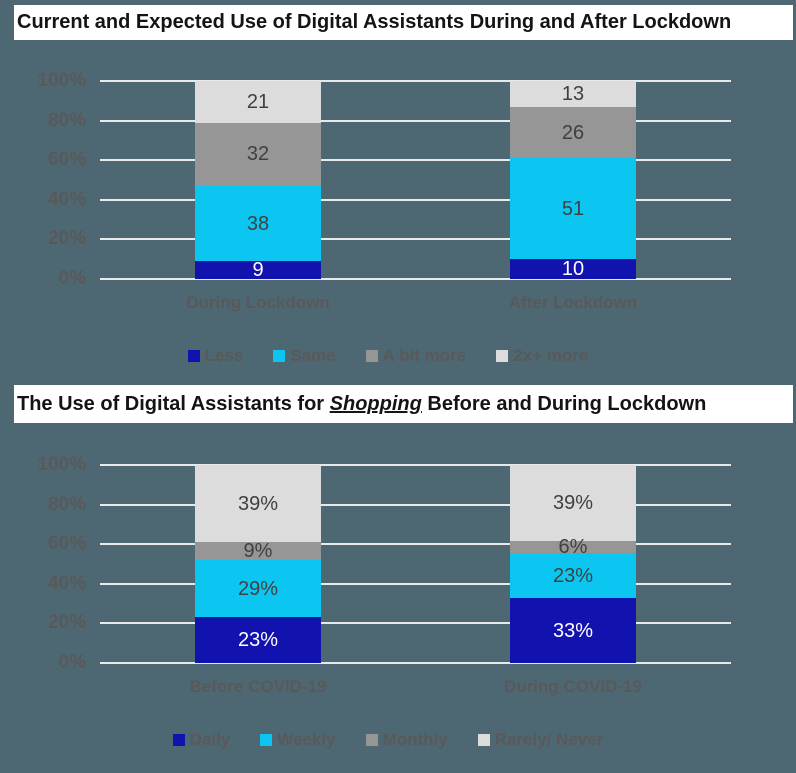 Image resolution: width=796 pixels, height=773 pixels. I want to click on bar-segment-same: 51, so click(573, 209).